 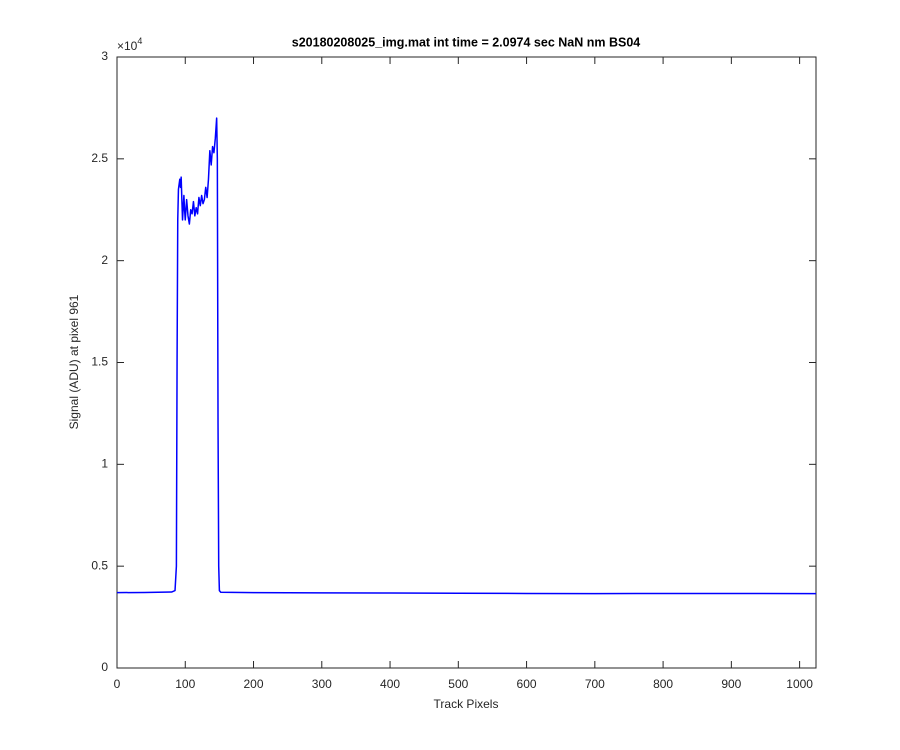 What do you see at coordinates (663, 684) in the screenshot?
I see `x-tick-label: 800` at bounding box center [663, 684].